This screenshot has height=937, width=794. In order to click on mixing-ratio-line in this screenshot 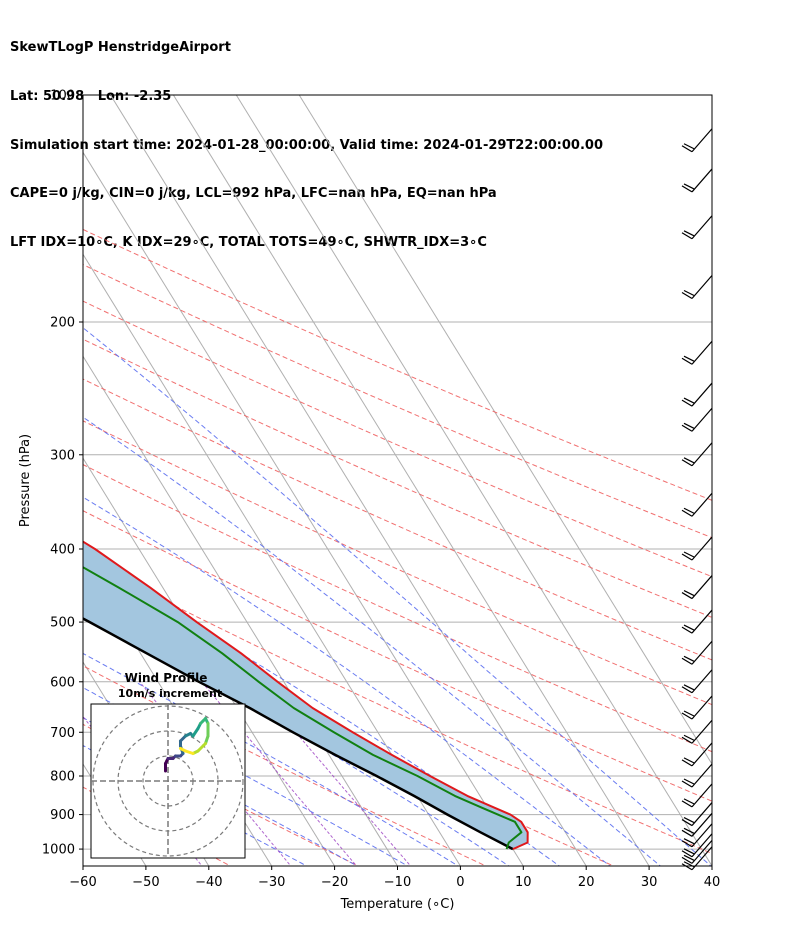, I will do `click(332, 773)`.